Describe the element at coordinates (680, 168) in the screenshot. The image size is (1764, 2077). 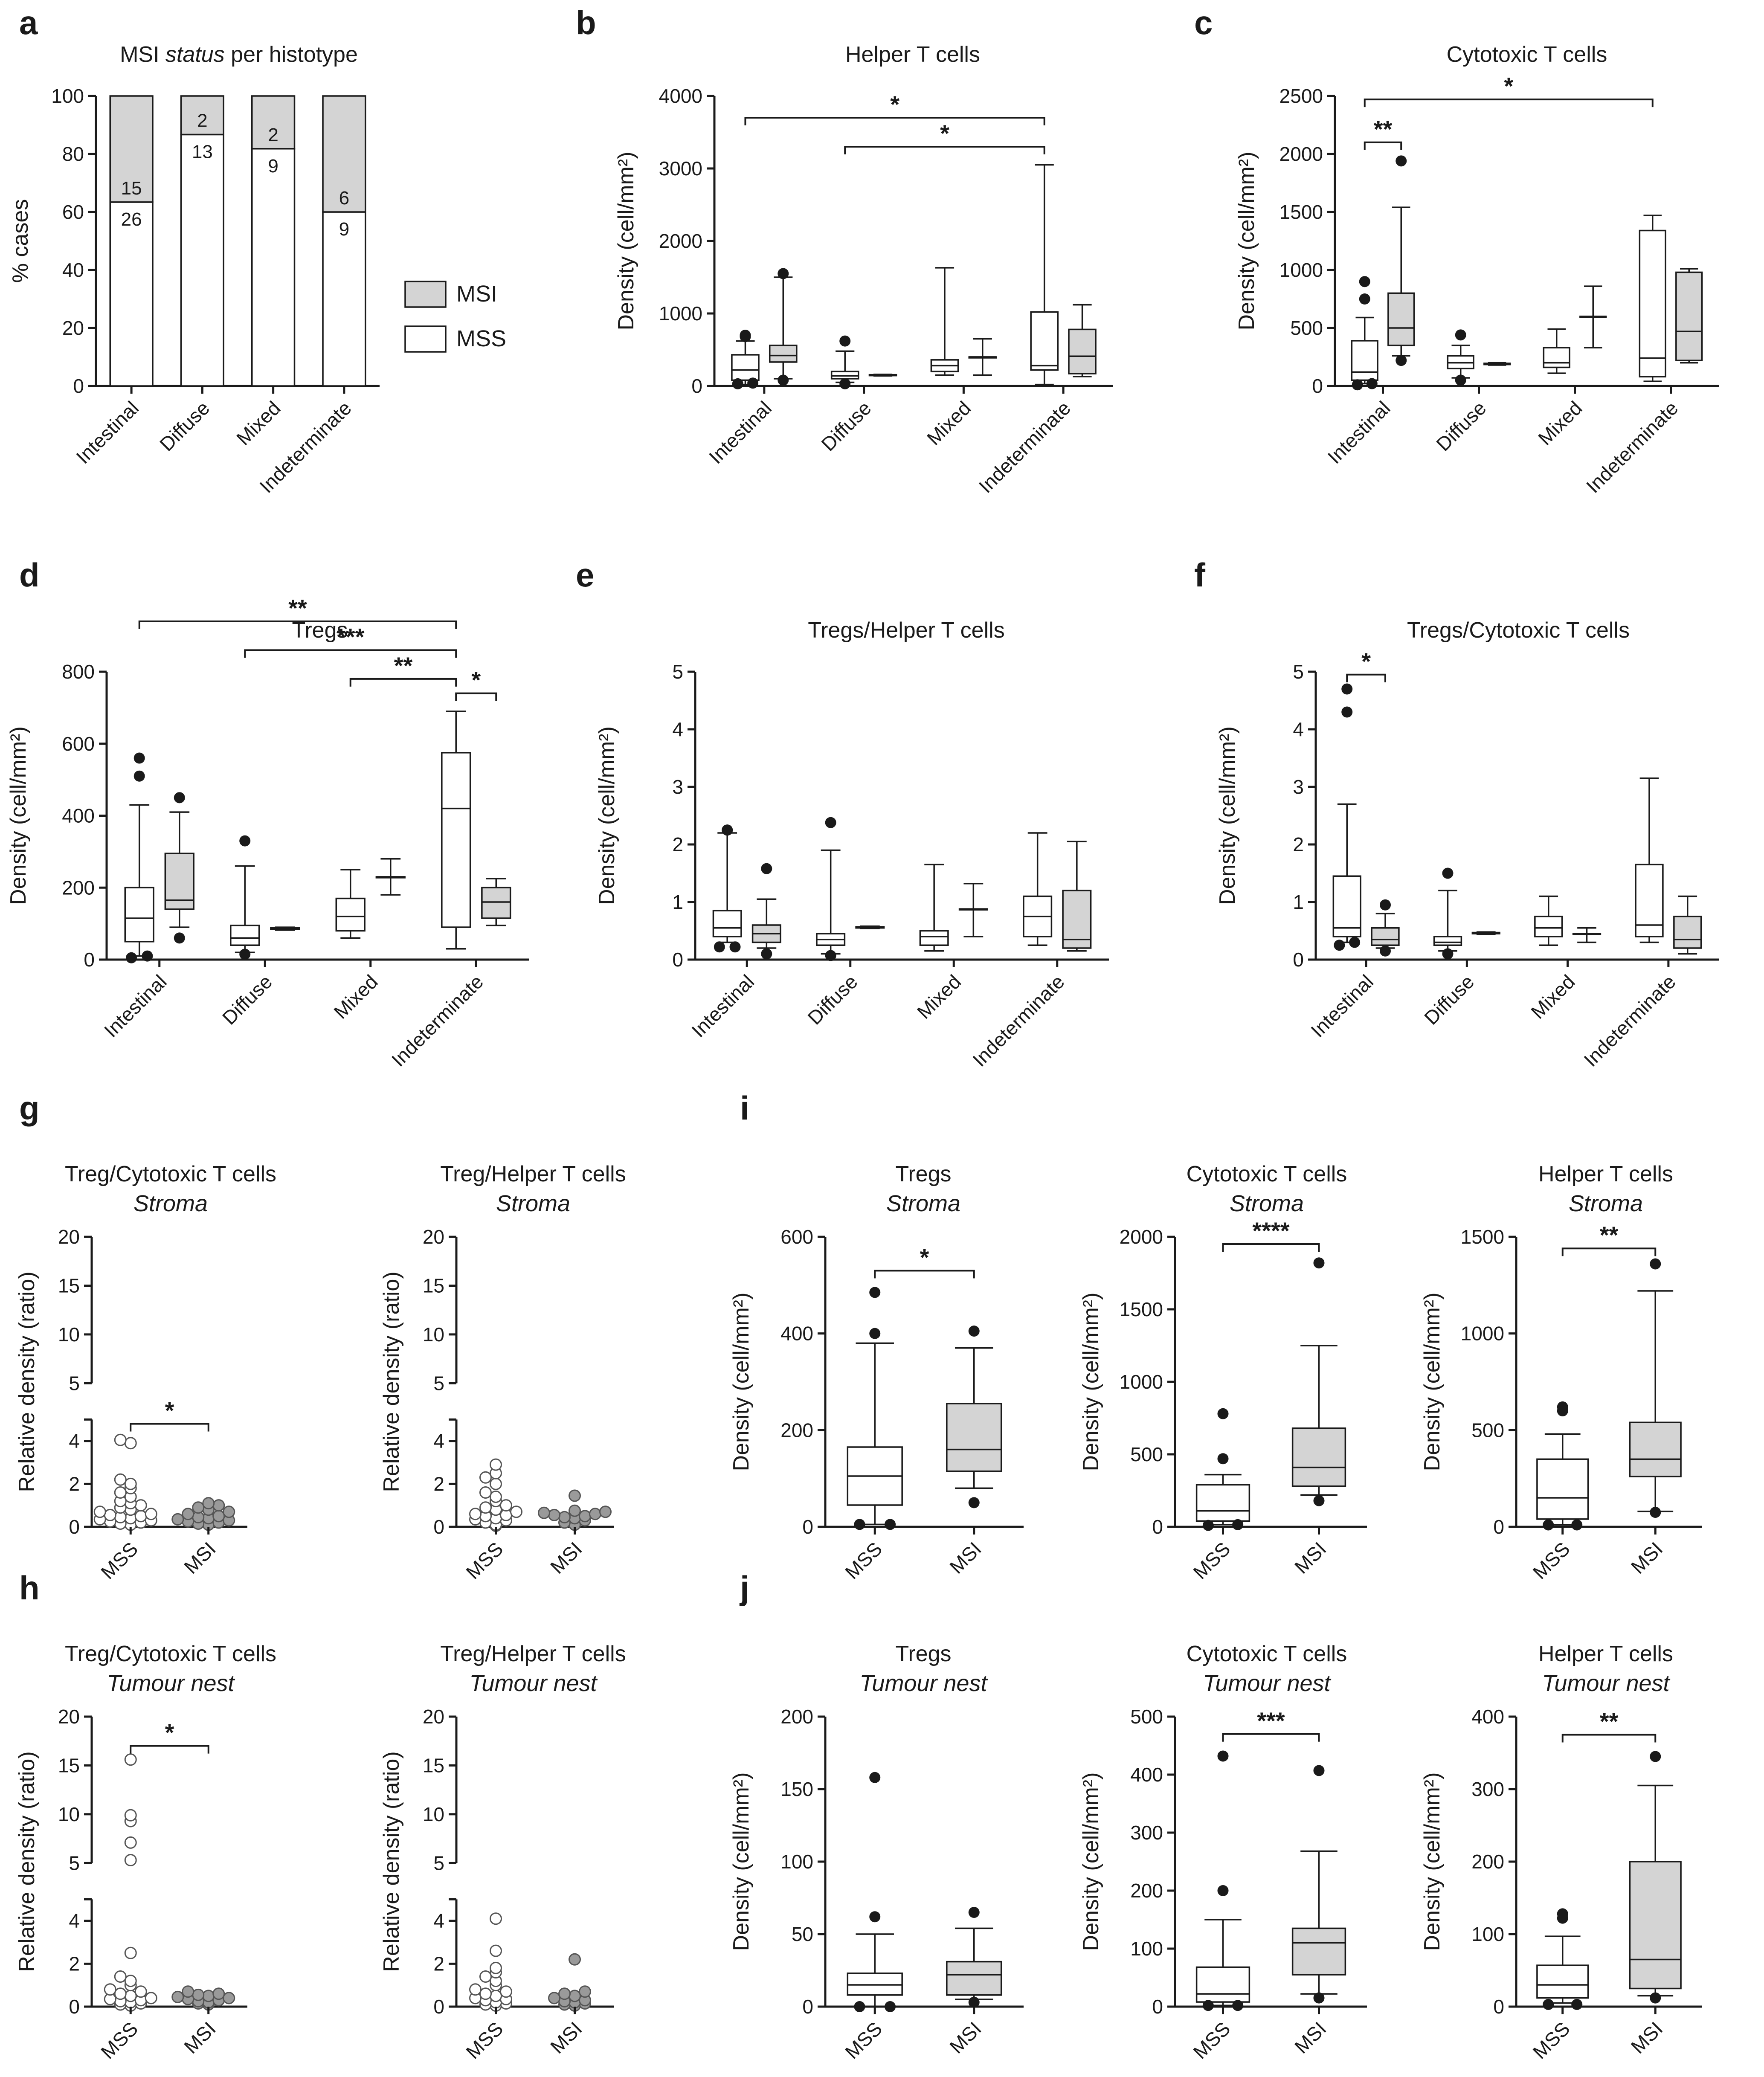
I see `y-tick-label: 3000` at that location.